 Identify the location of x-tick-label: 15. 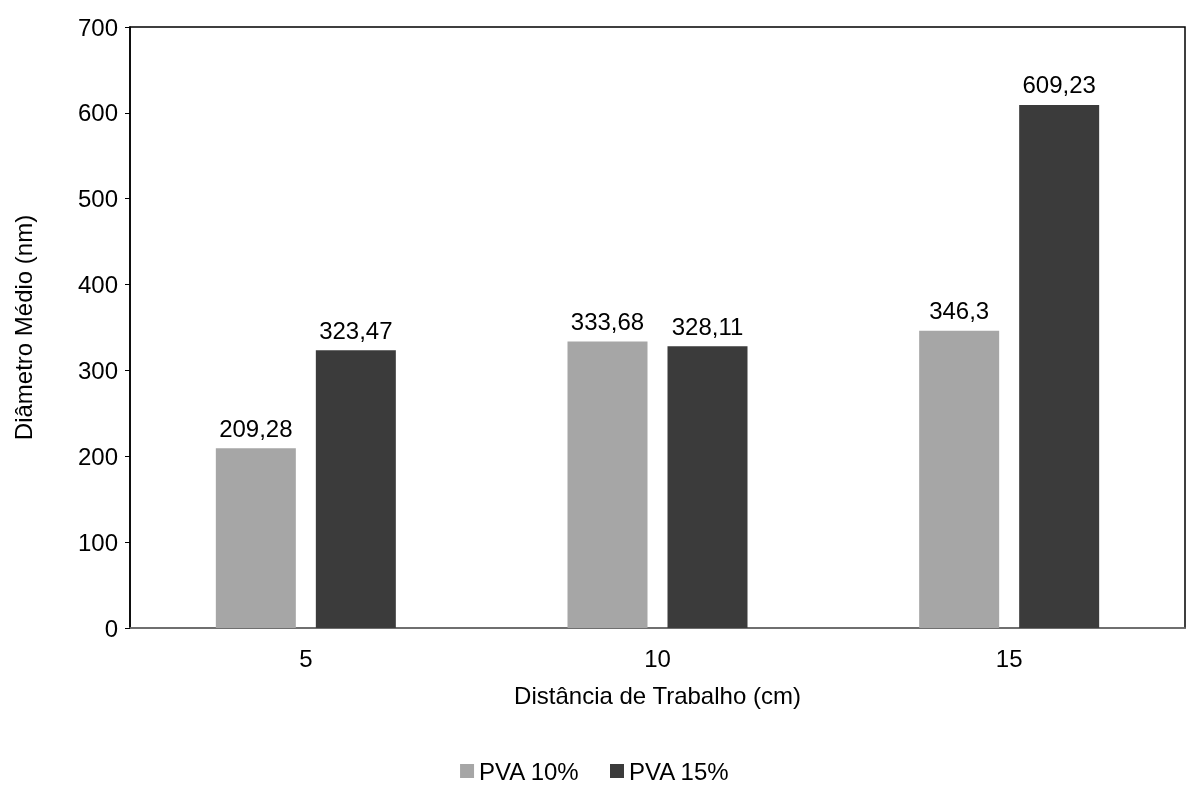
(1009, 658).